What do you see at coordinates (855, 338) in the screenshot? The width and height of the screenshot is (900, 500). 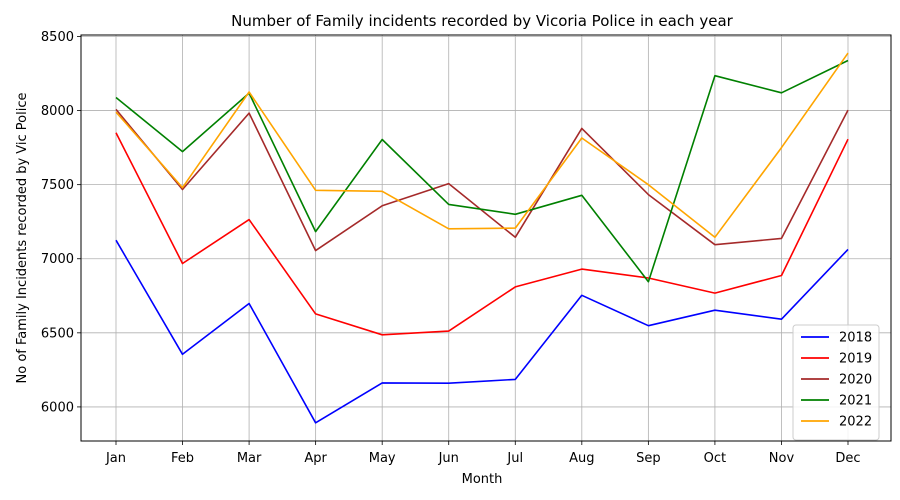 I see `legend-label-2018: 2018` at bounding box center [855, 338].